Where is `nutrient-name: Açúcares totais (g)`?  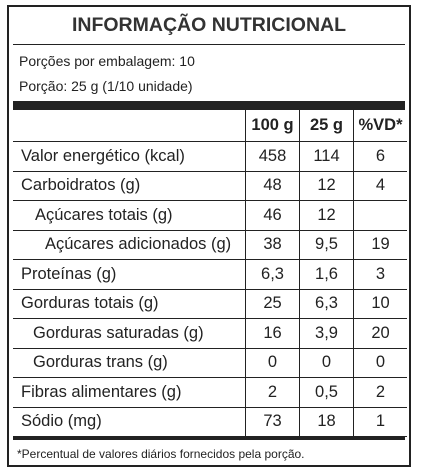
nutrient-name: Açúcares totais (g) is located at coordinates (129, 215).